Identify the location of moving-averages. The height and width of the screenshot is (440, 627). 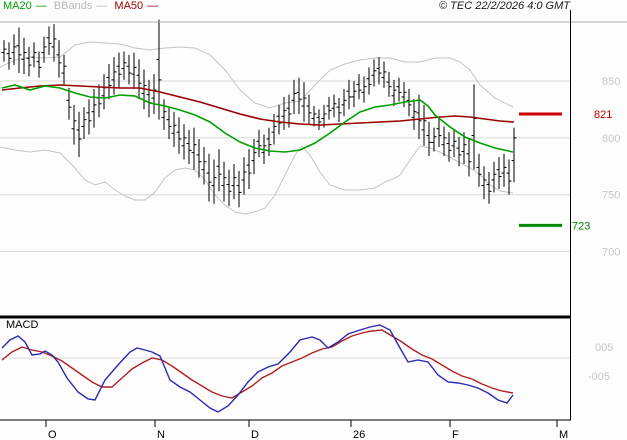
(258, 118).